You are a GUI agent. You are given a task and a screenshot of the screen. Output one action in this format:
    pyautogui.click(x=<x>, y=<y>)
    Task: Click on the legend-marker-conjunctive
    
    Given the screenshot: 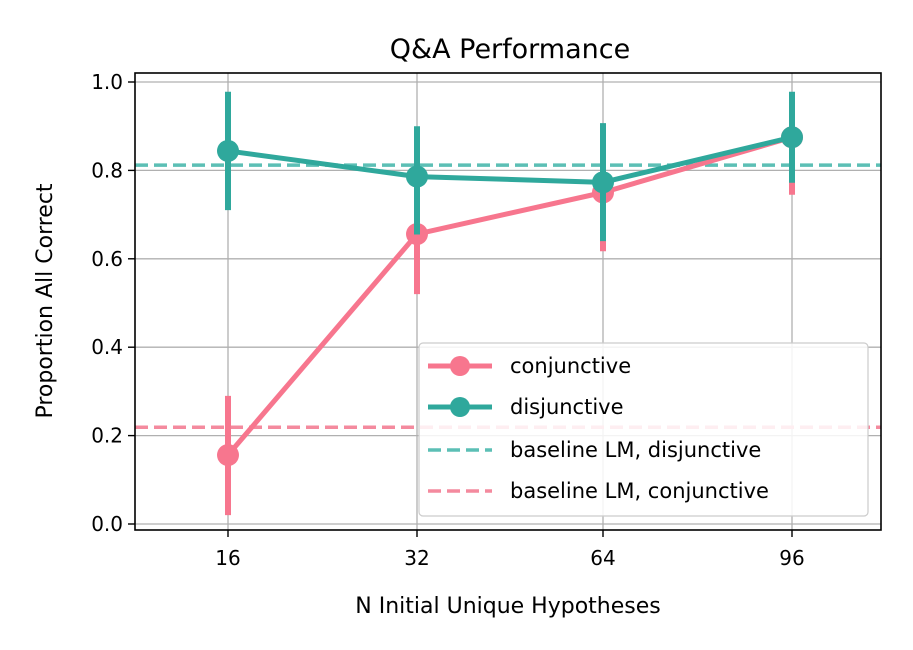 What is the action you would take?
    pyautogui.click(x=460, y=366)
    